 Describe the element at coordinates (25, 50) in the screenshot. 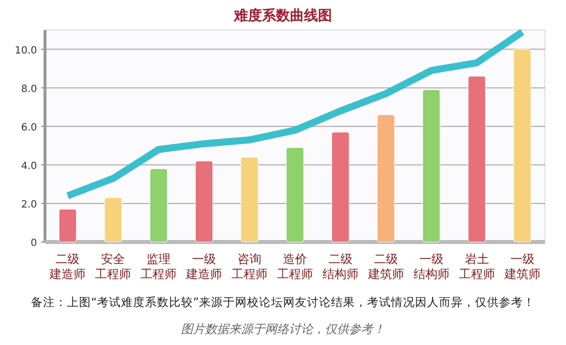

I see `y-tick-label: 10.0` at that location.